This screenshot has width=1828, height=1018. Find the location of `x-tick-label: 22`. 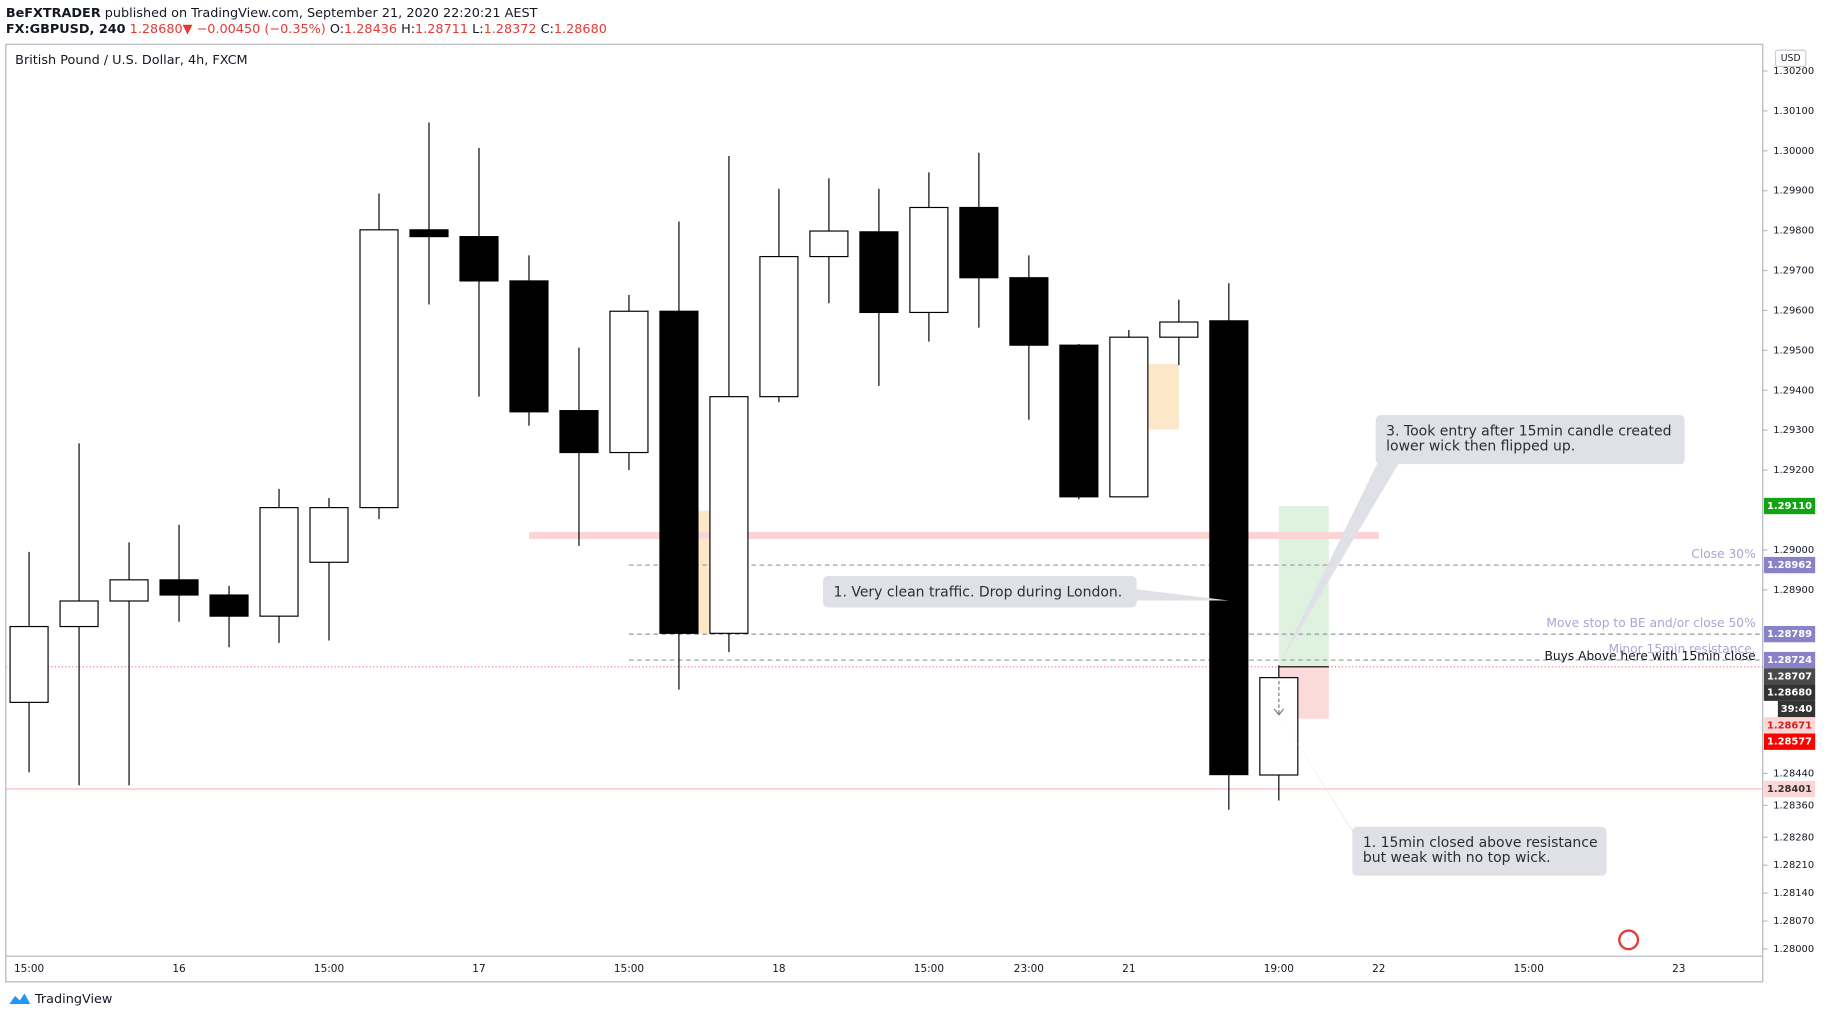

x-tick-label: 22 is located at coordinates (1378, 969).